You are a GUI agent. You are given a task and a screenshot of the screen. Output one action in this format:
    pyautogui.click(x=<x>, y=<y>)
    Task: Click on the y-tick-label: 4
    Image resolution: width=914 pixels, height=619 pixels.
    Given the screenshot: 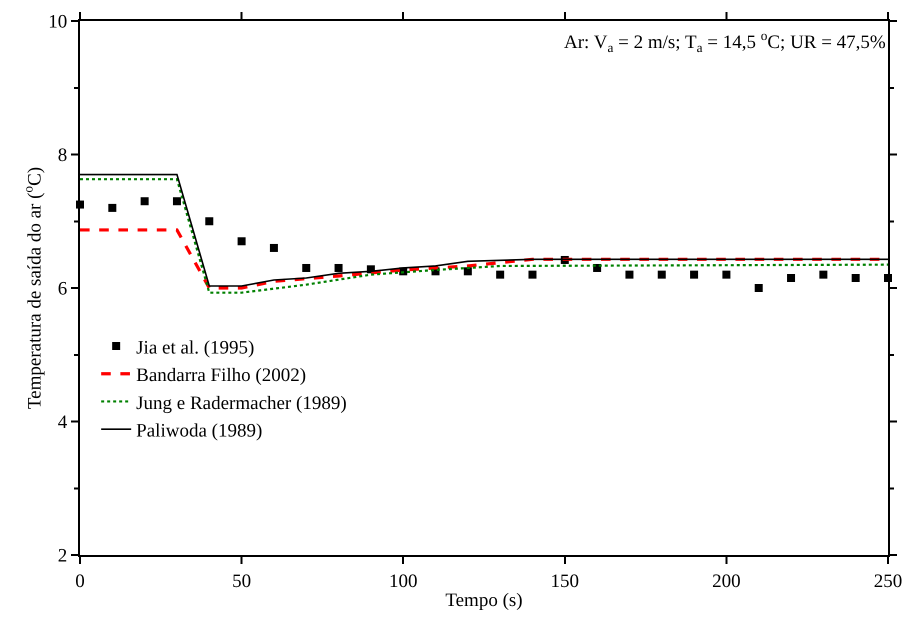 What is the action you would take?
    pyautogui.click(x=63, y=423)
    